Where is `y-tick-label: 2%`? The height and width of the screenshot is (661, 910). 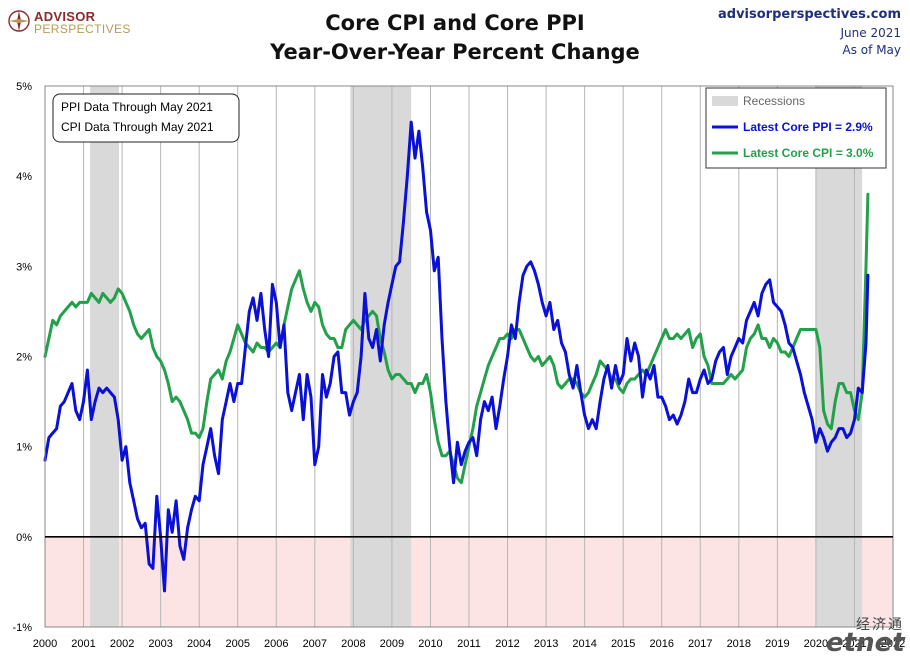
y-tick-label: 2% is located at coordinates (24, 358).